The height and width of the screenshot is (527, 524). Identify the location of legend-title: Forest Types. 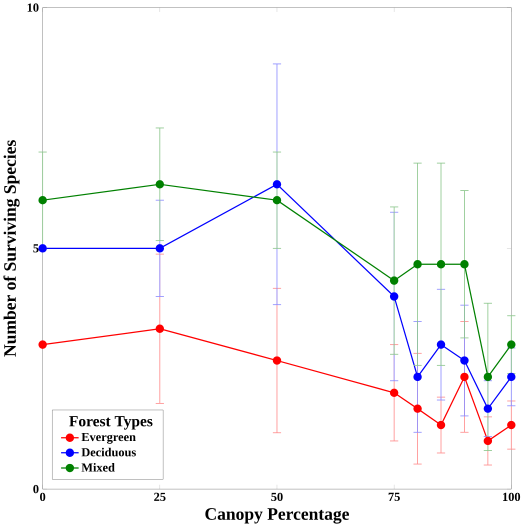
(110, 423).